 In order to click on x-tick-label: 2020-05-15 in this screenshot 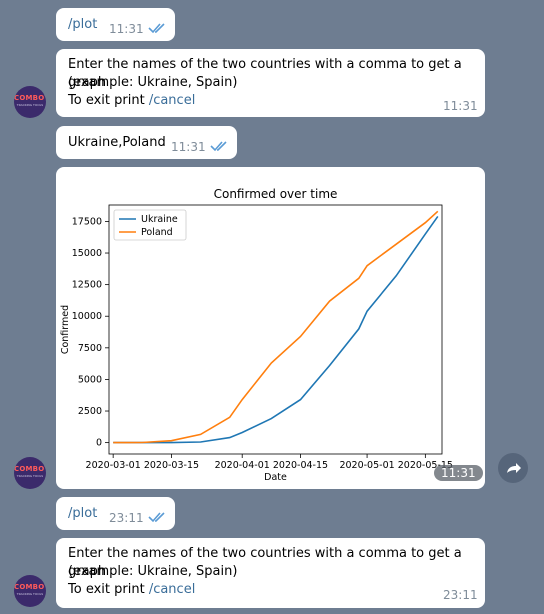, I will do `click(425, 465)`.